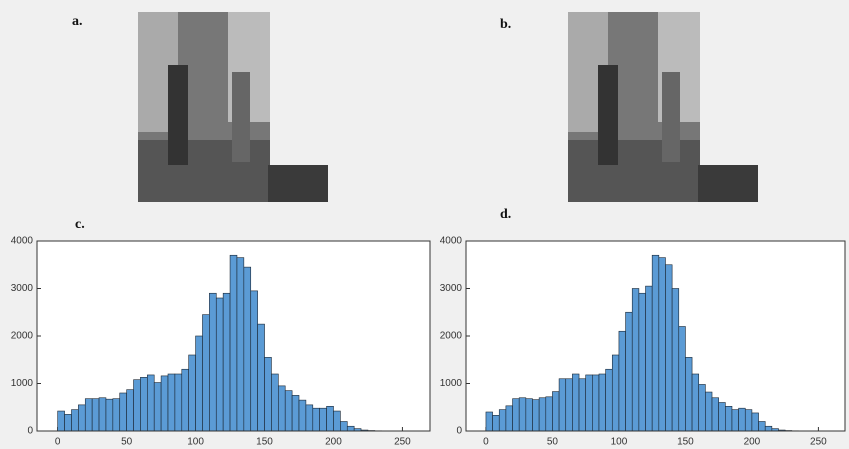  Describe the element at coordinates (80, 224) in the screenshot. I see `chart-title: c.` at that location.